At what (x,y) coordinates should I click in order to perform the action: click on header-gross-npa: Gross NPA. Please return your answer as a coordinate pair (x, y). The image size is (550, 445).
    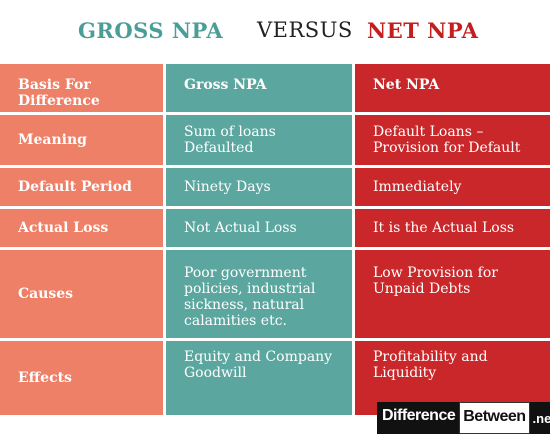
    Looking at the image, I should click on (259, 88).